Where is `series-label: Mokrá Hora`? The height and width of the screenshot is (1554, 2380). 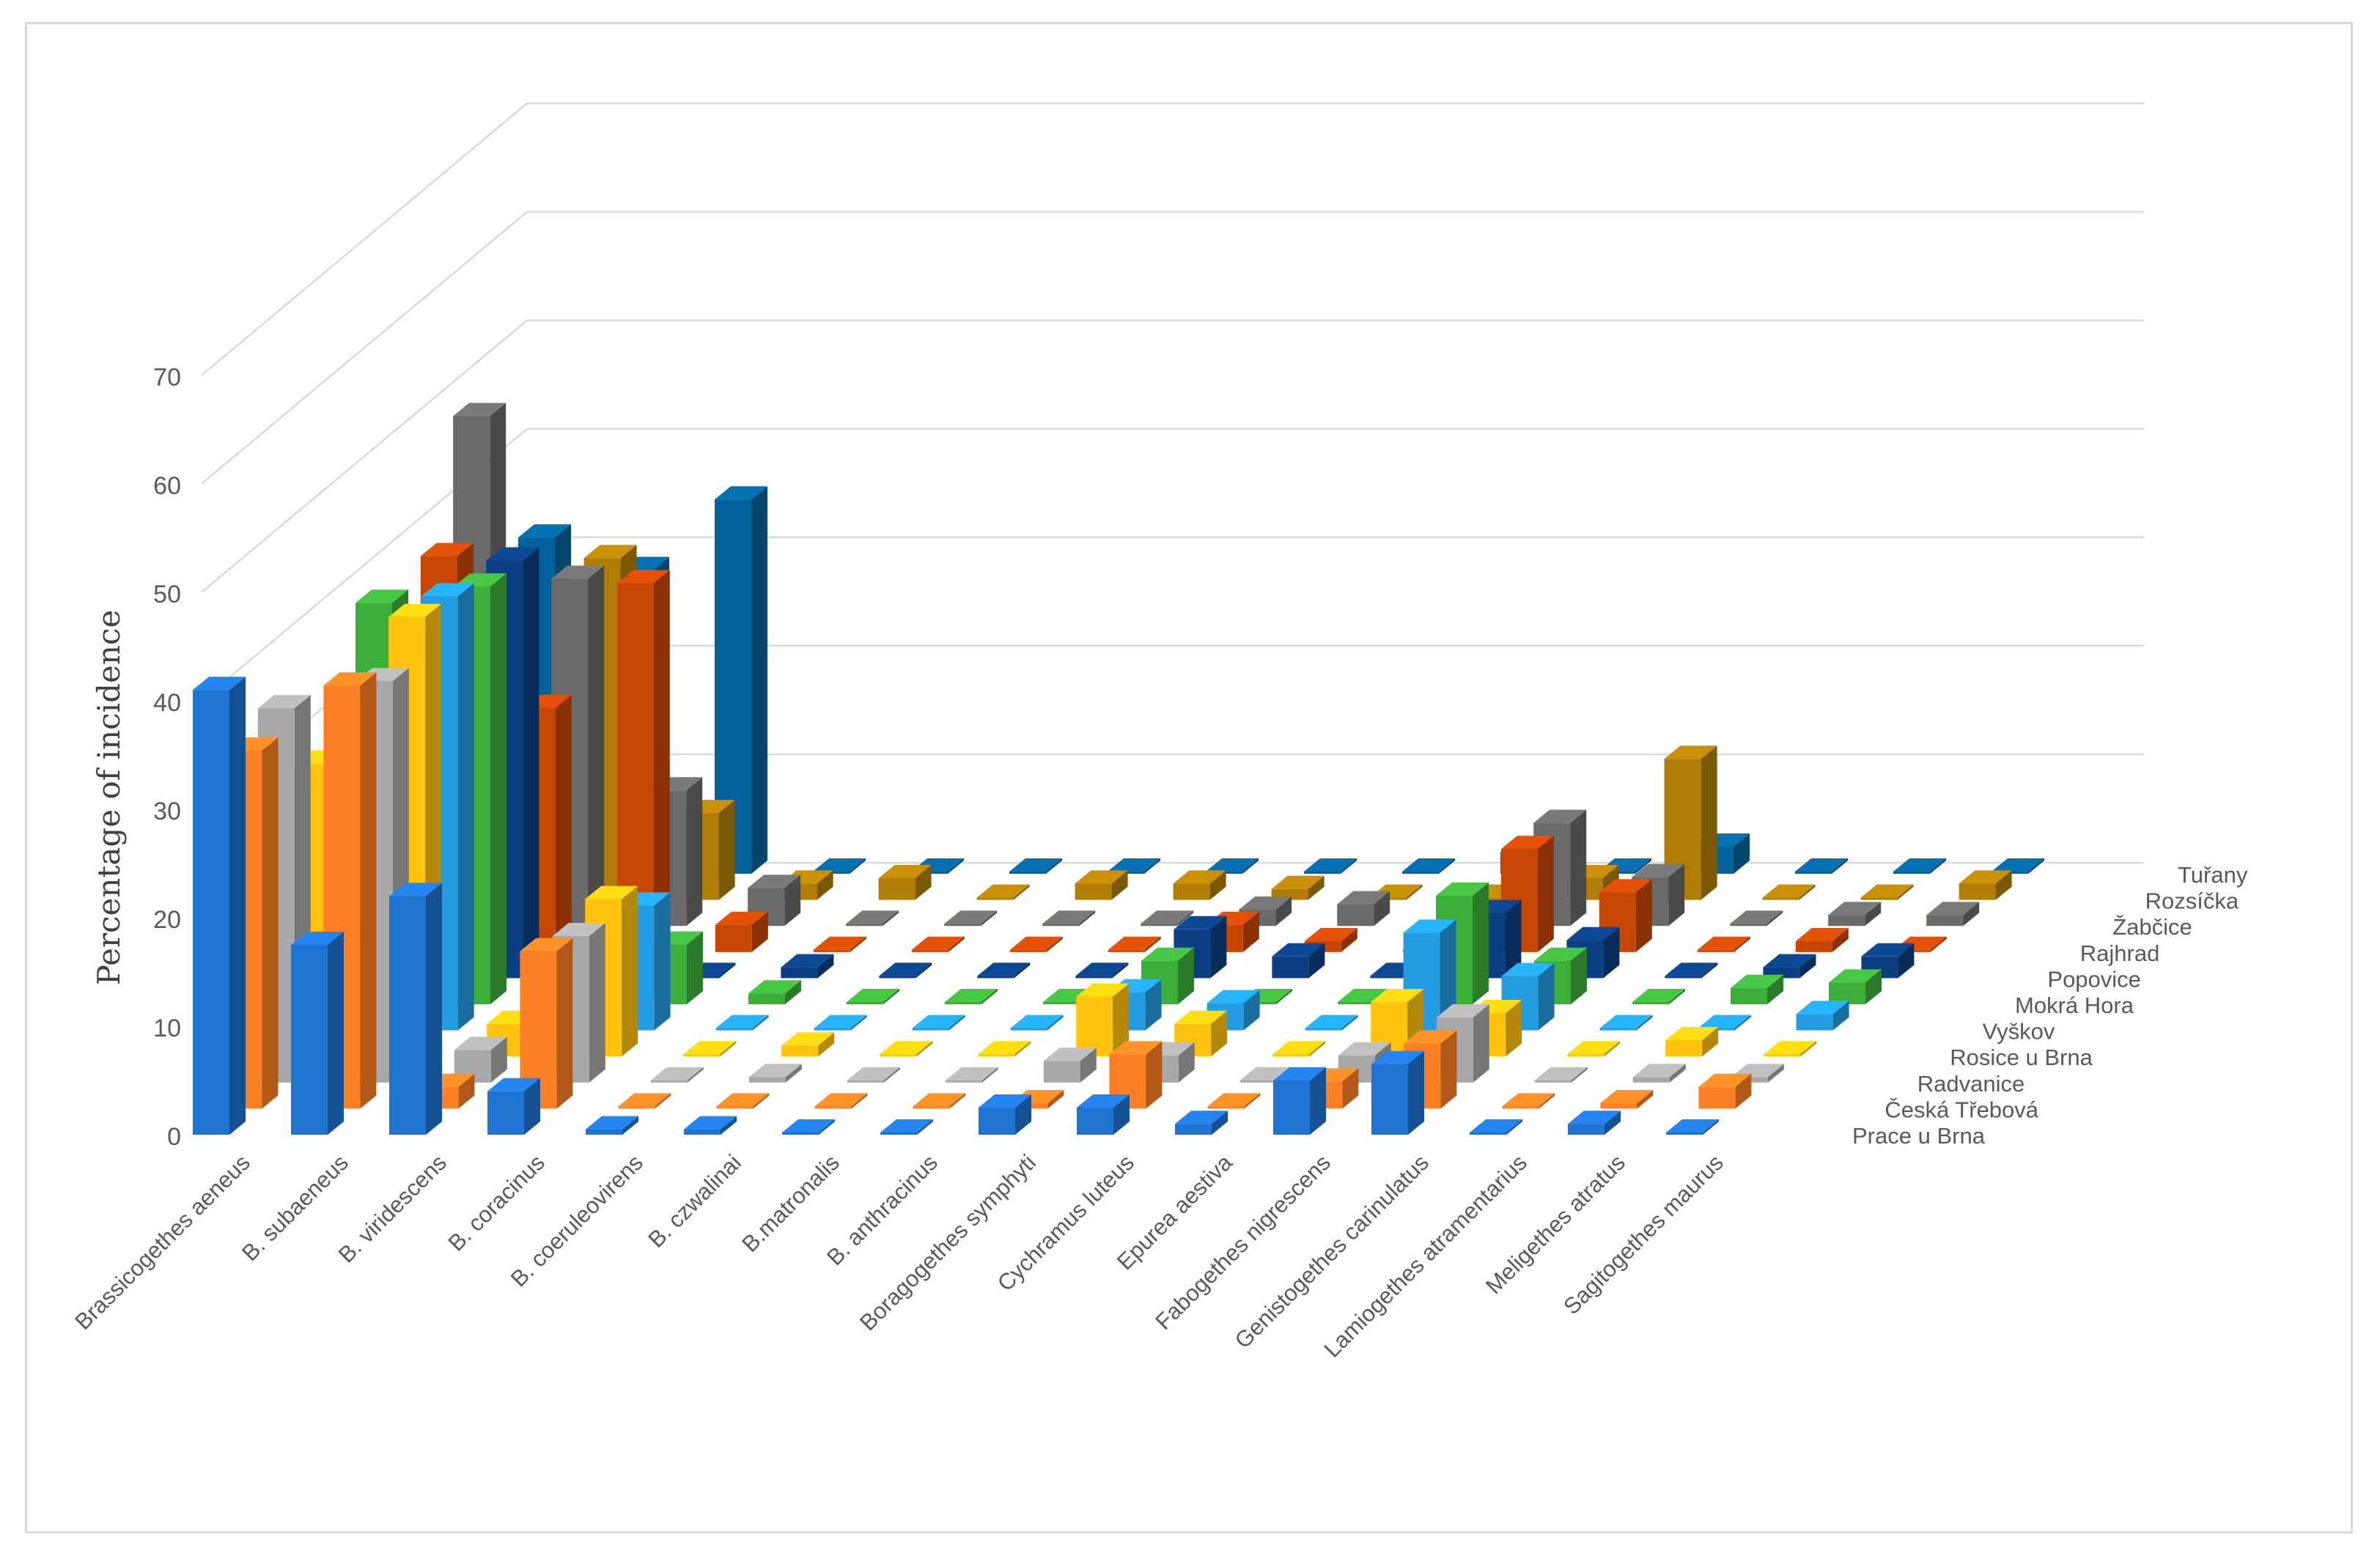
series-label: Mokrá Hora is located at coordinates (2074, 1006).